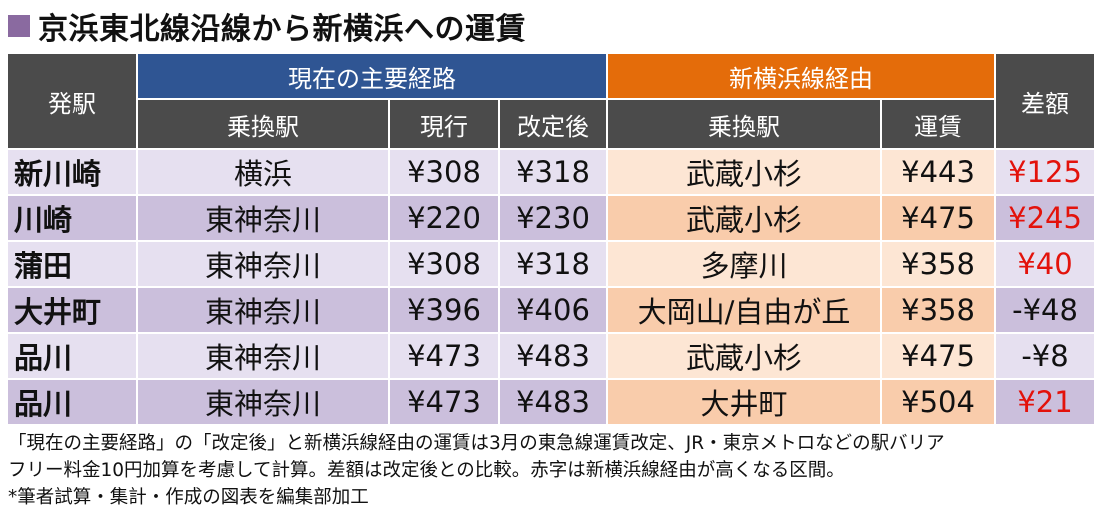  Describe the element at coordinates (744, 264) in the screenshot. I see `transfer-new-cell: 多摩川` at that location.